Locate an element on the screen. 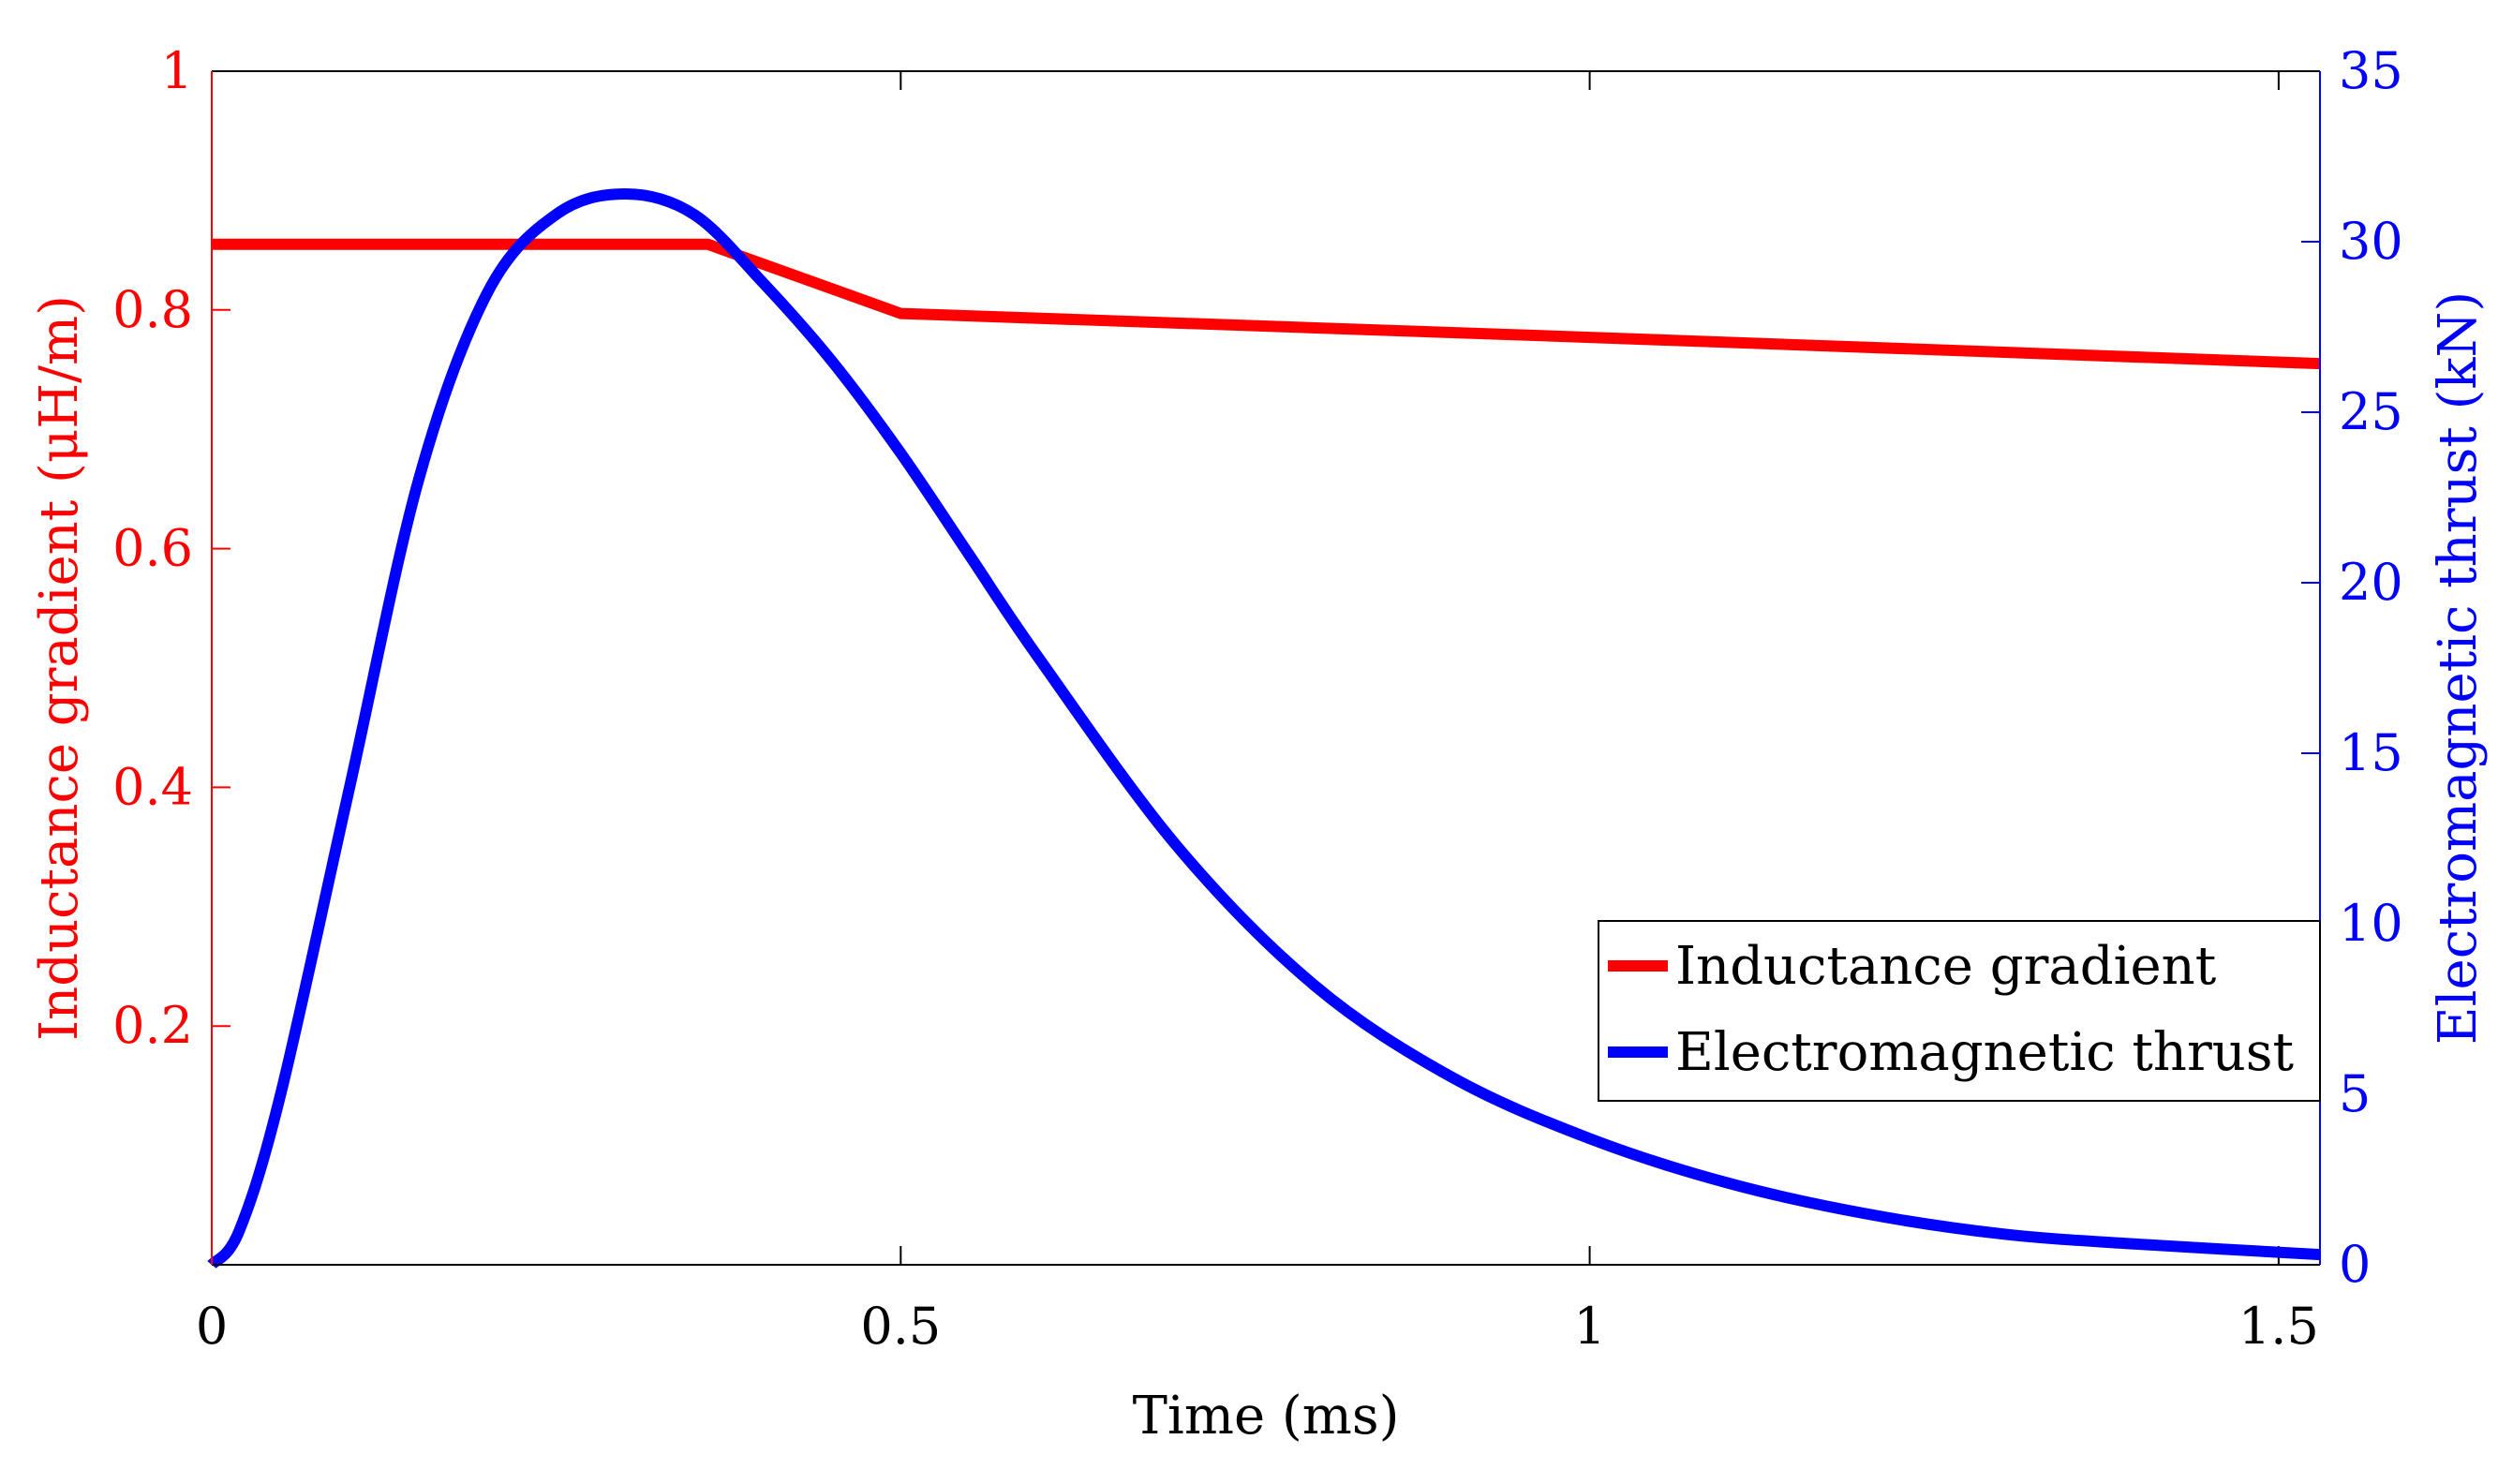 The width and height of the screenshot is (2513, 1484). y-right-tick-label: 15 is located at coordinates (2371, 752).